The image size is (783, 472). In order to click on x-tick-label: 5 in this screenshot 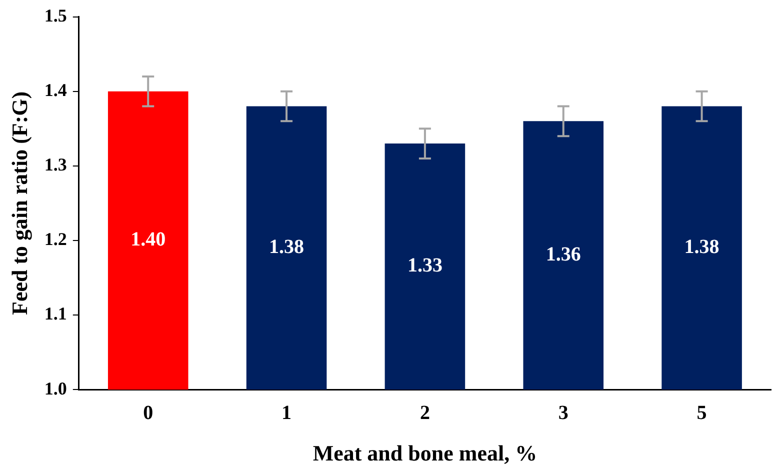, I will do `click(701, 413)`.